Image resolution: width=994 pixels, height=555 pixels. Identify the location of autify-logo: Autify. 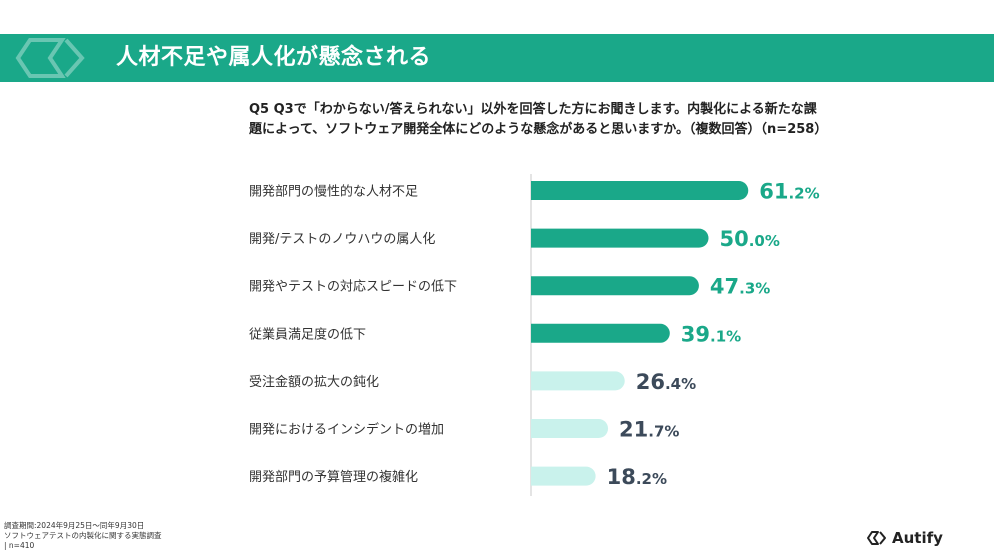
(904, 538).